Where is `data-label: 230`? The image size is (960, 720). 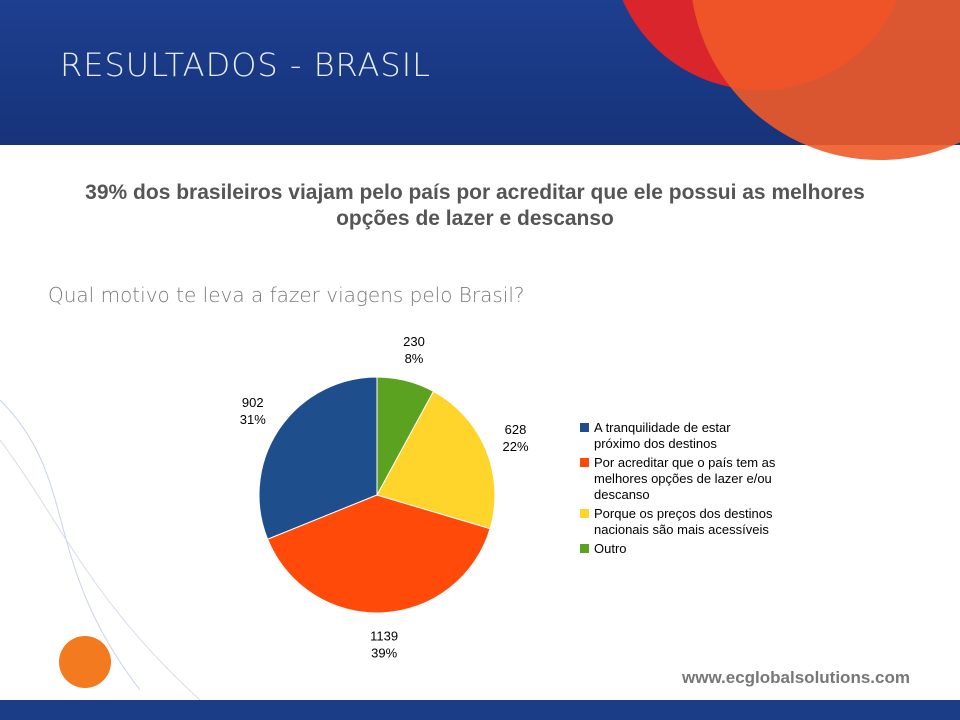 data-label: 230 is located at coordinates (414, 341).